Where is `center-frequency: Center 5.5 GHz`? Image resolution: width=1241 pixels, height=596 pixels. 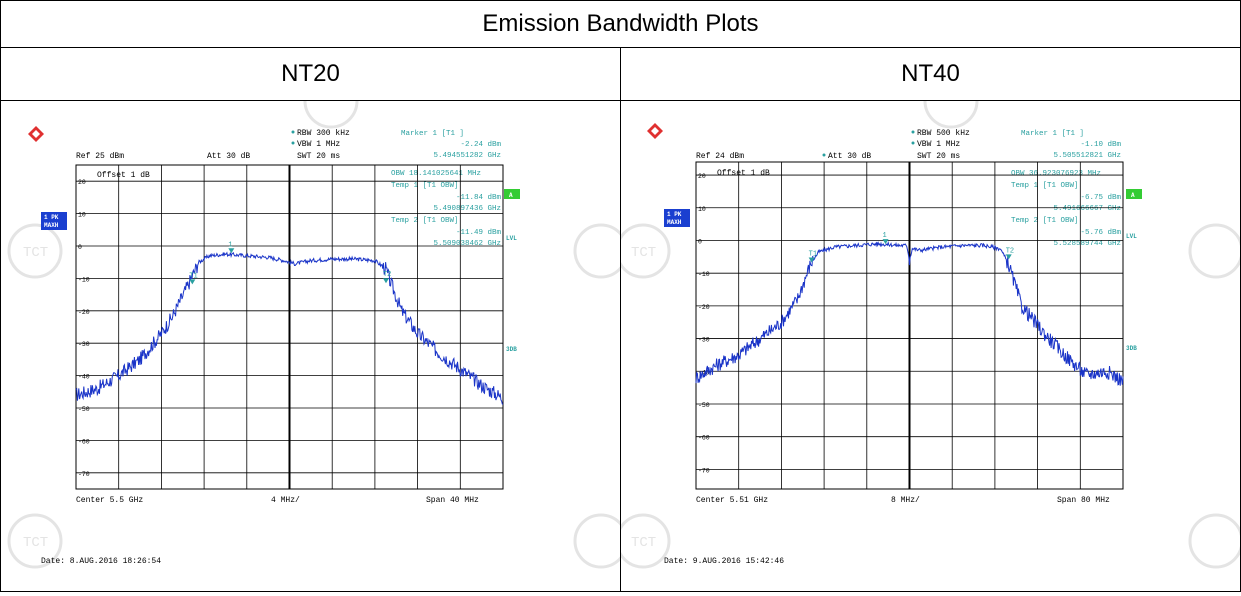
center-frequency: Center 5.5 GHz is located at coordinates (109, 500).